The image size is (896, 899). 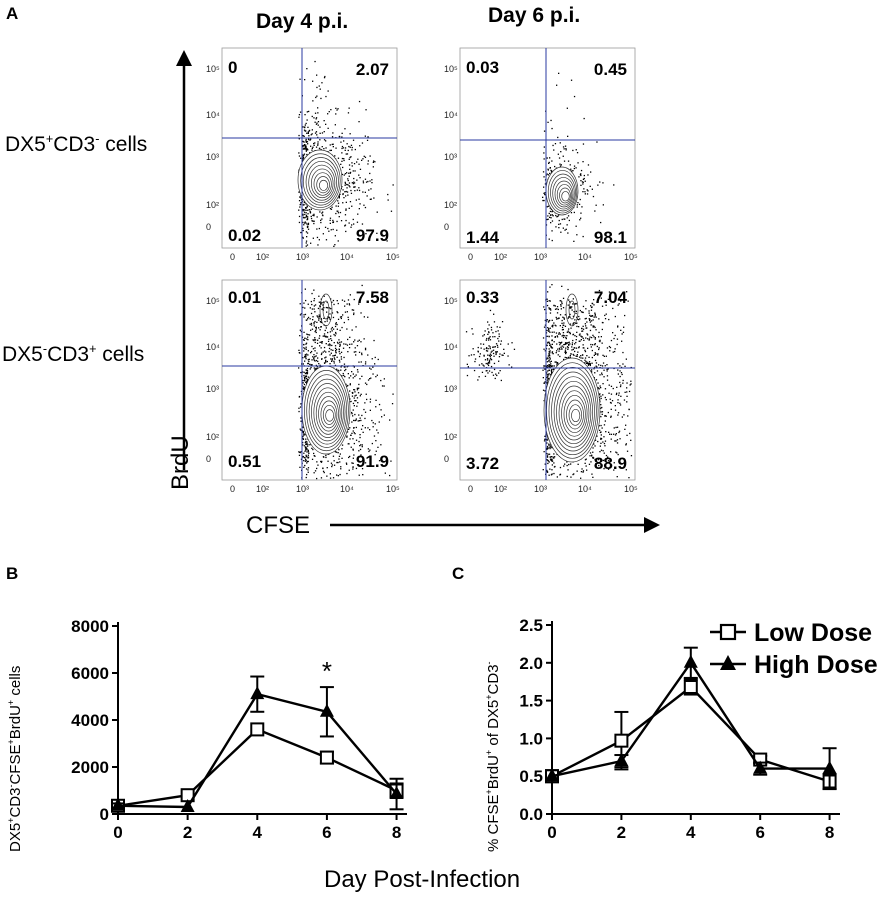 I want to click on quadrant-lower-right: 97.9, so click(x=372, y=235).